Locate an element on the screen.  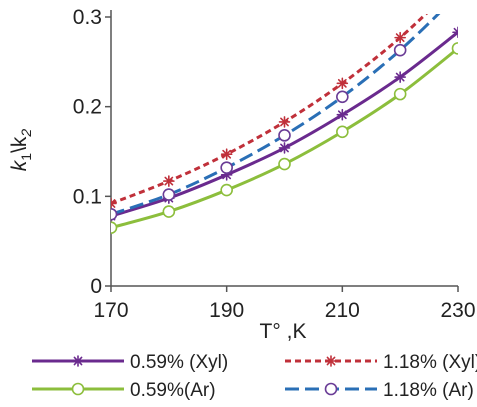
x-axis-label: T° ,K is located at coordinates (283, 331).